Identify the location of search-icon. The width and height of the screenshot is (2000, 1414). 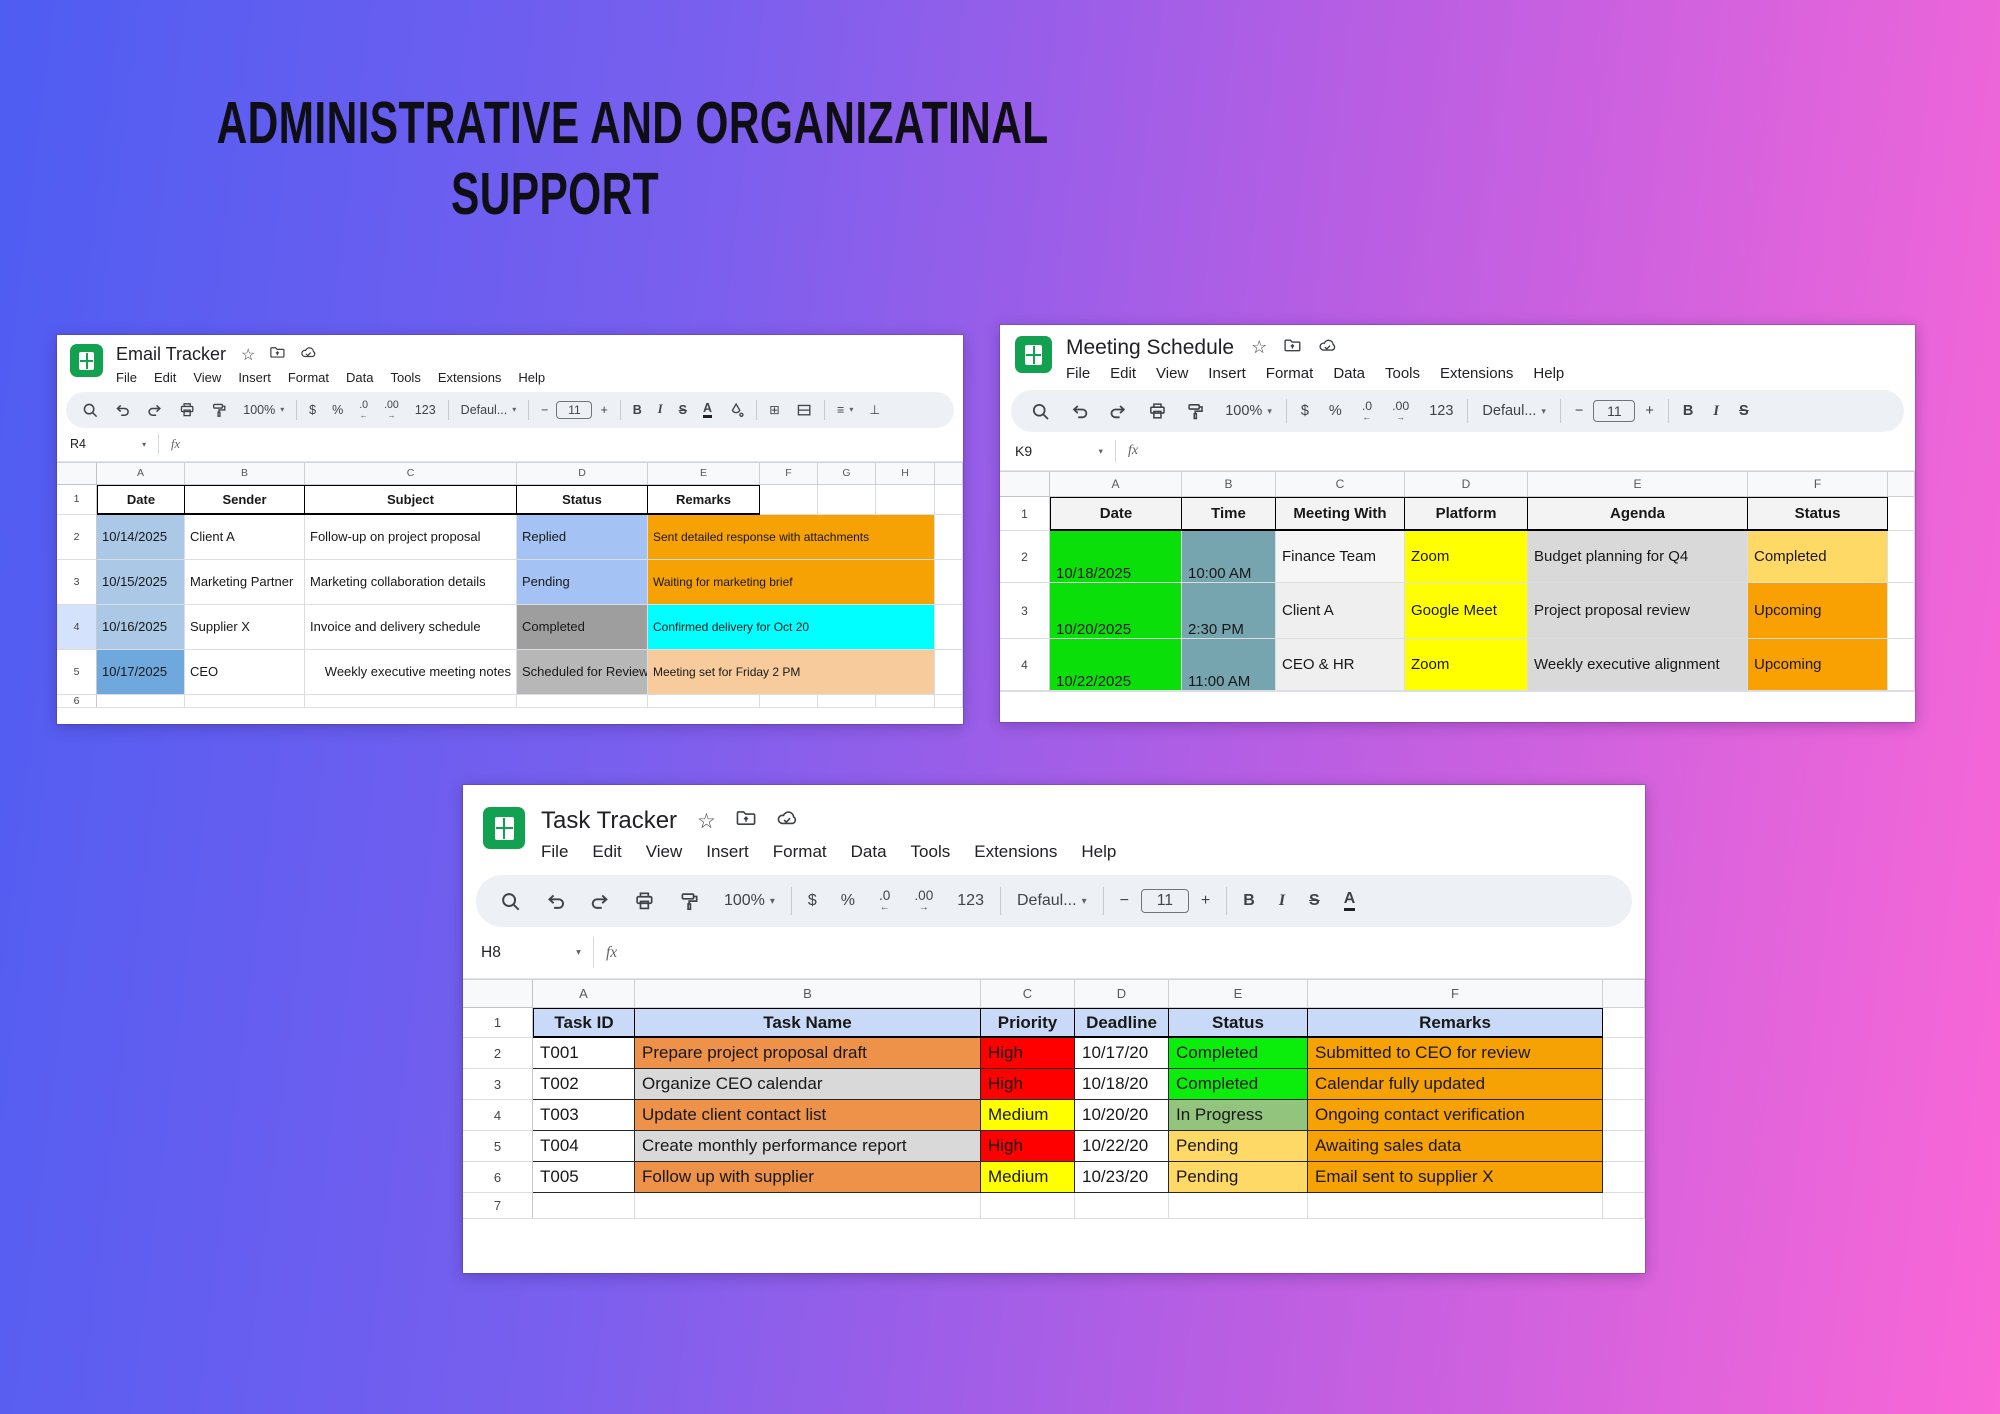
(90, 410).